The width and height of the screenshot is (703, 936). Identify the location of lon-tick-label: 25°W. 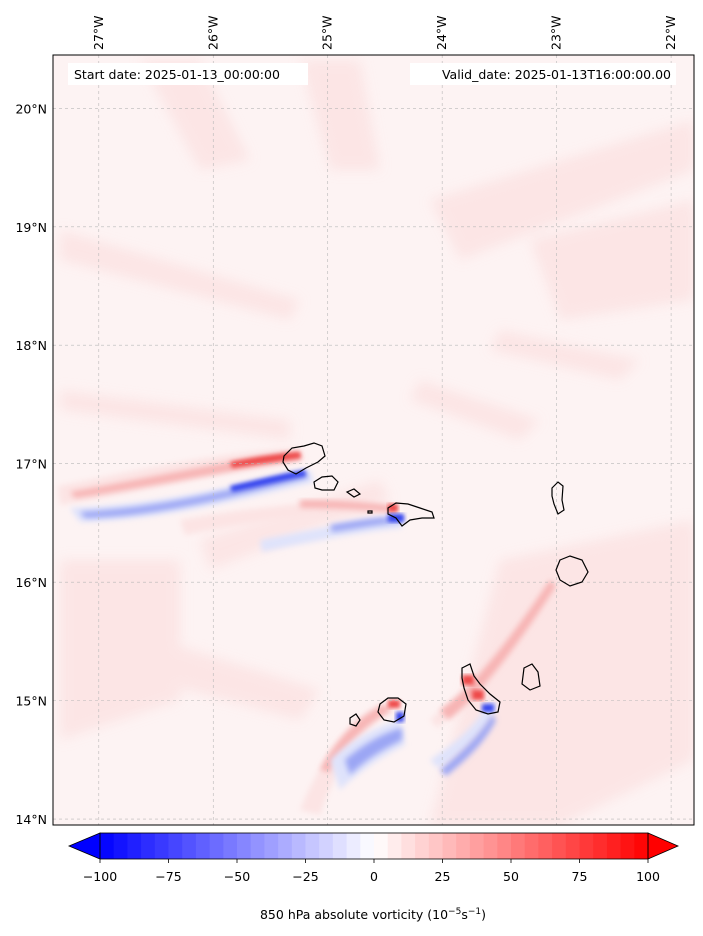
(327, 32).